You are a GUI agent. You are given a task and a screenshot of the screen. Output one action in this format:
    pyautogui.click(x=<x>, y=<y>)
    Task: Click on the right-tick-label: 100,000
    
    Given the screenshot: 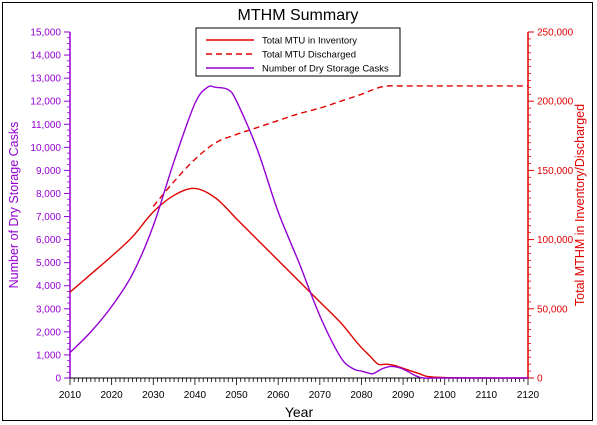 What is the action you would take?
    pyautogui.click(x=555, y=240)
    